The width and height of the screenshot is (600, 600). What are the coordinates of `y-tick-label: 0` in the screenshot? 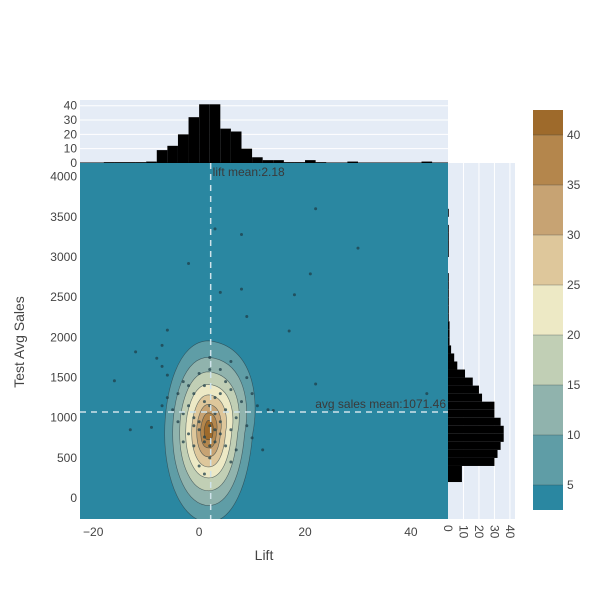 It's located at (73, 498).